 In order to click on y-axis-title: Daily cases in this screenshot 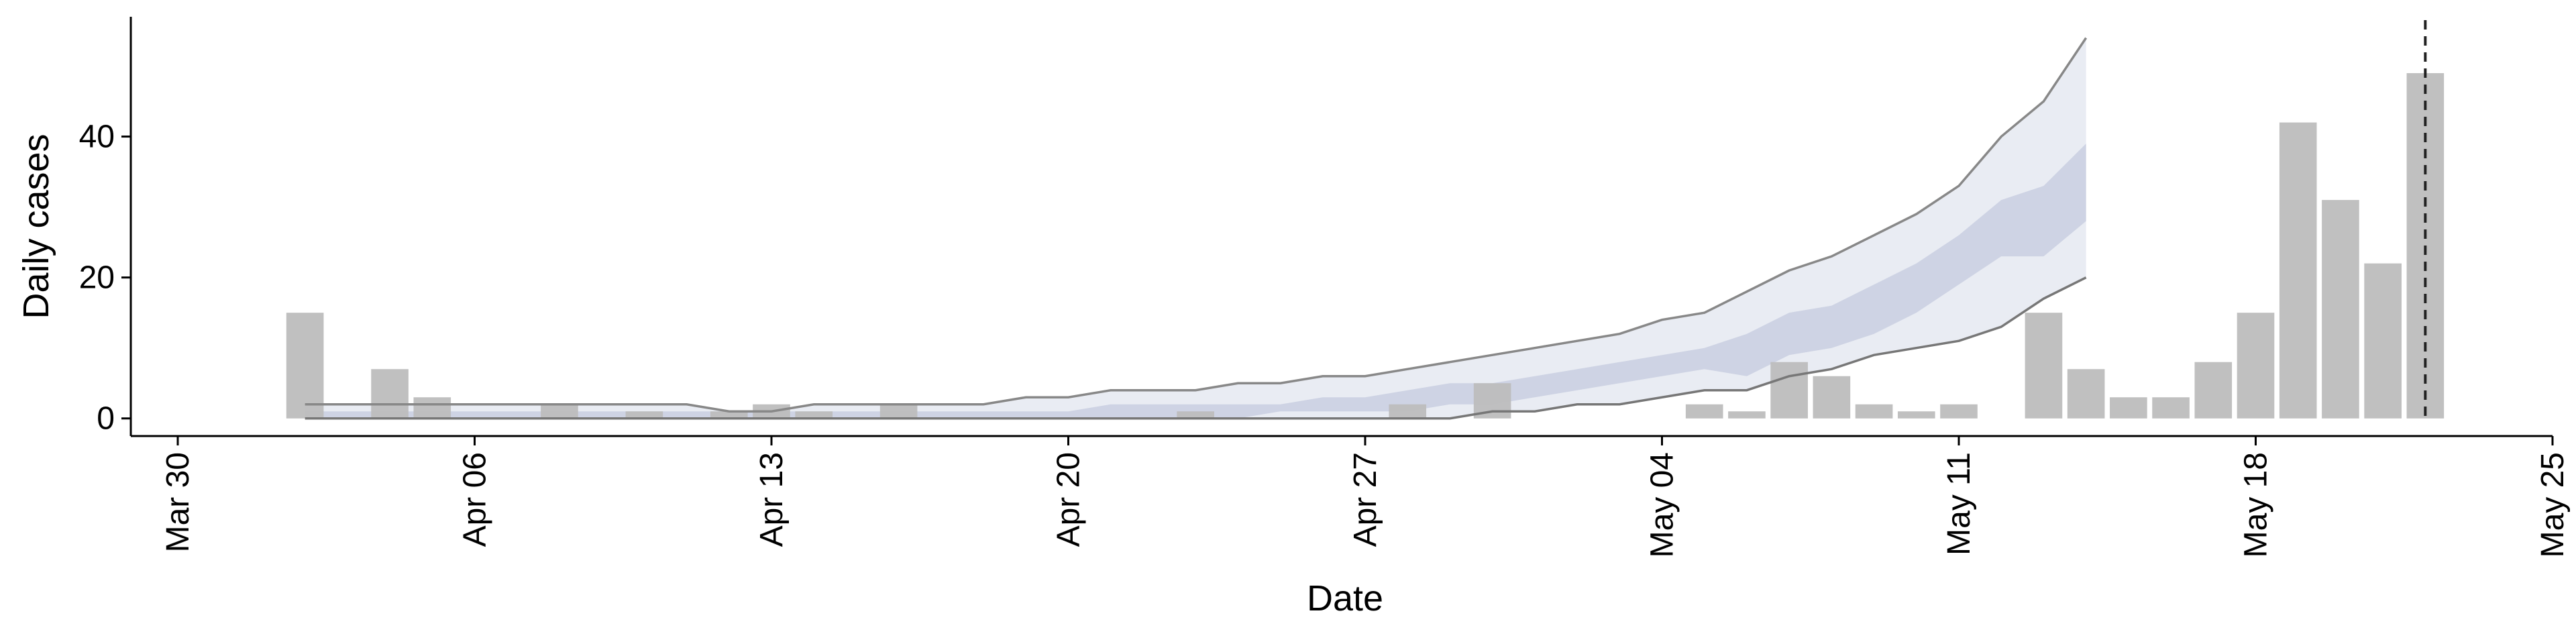, I will do `click(36, 226)`.